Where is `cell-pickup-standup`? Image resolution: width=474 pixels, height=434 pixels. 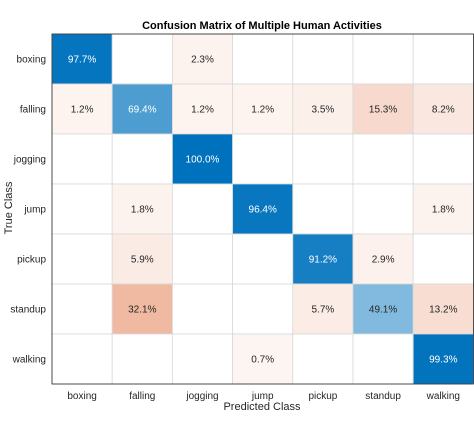 cell-pickup-standup is located at coordinates (383, 259).